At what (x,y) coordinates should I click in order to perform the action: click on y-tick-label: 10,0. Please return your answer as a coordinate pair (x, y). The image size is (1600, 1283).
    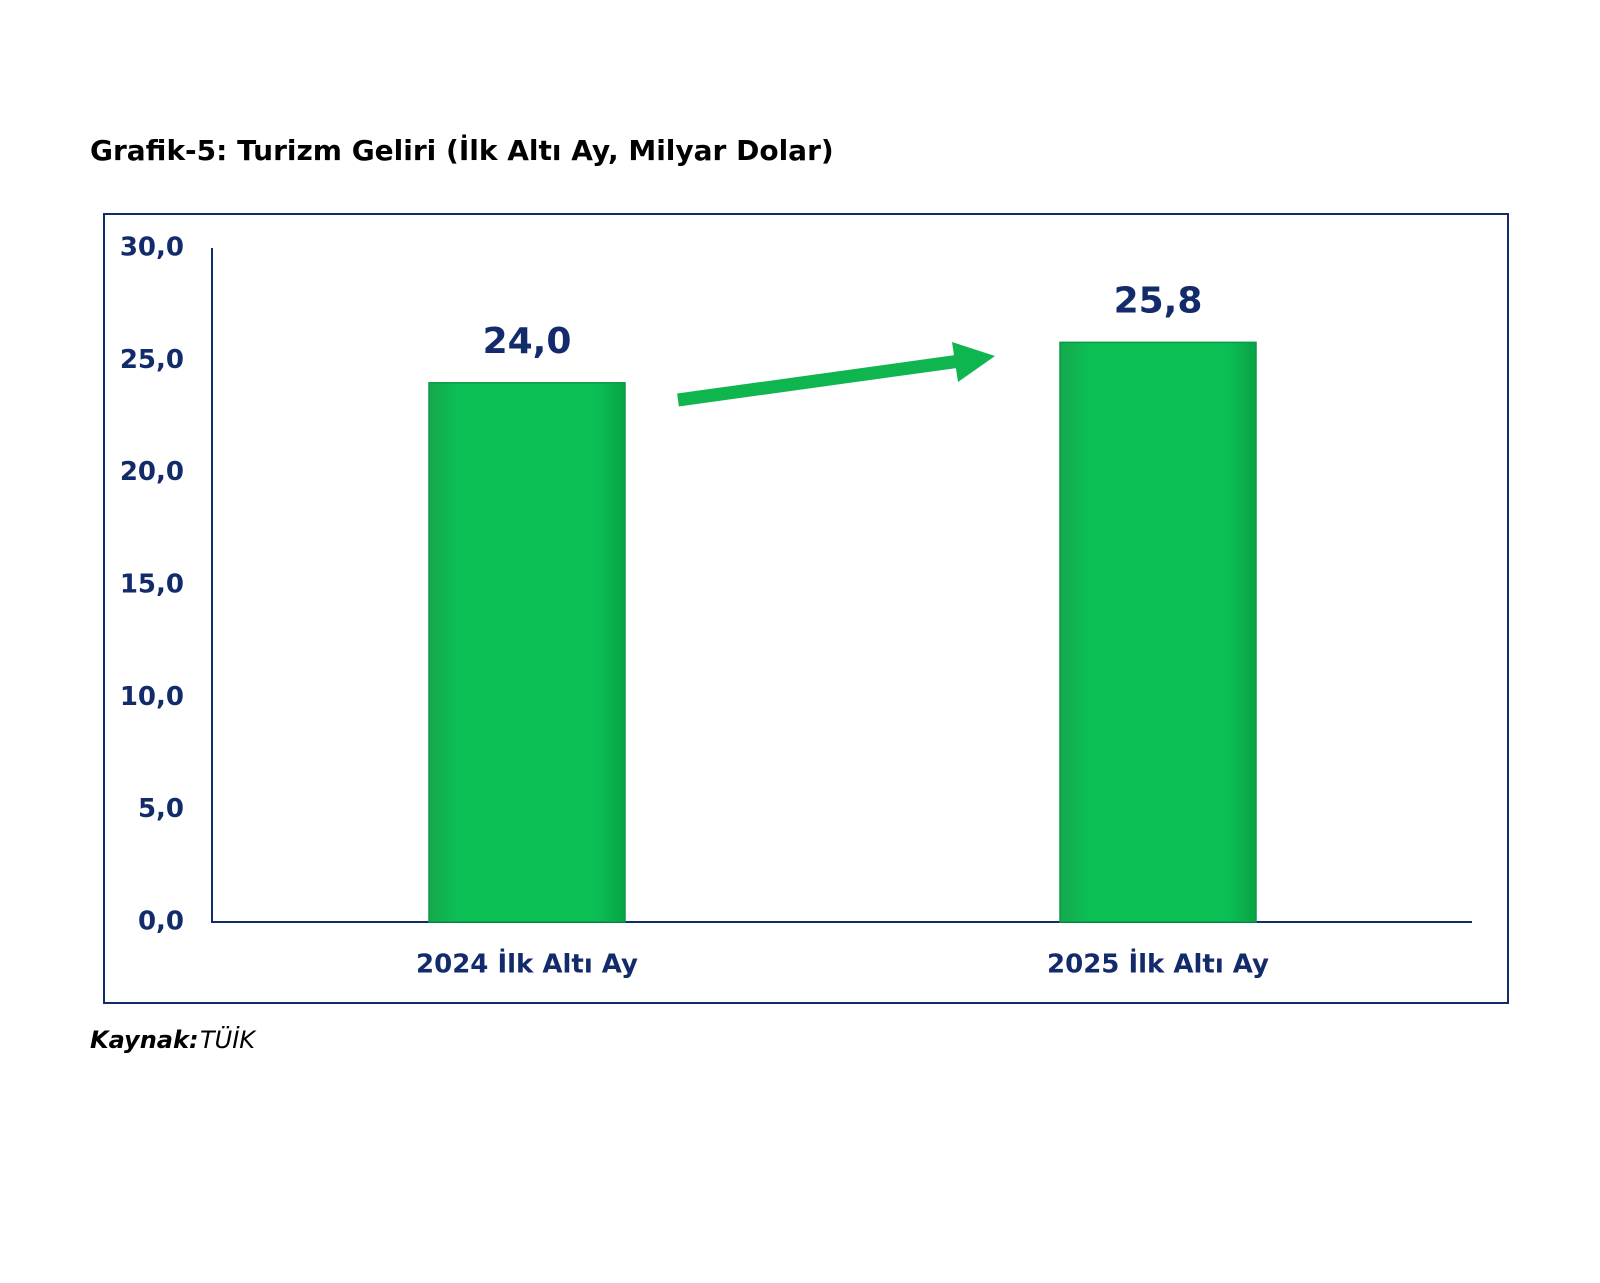
    Looking at the image, I should click on (152, 697).